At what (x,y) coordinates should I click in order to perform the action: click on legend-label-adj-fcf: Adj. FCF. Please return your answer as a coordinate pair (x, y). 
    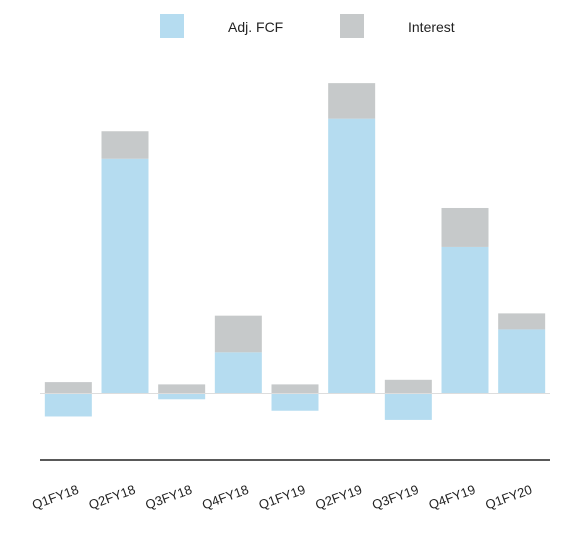
    Looking at the image, I should click on (255, 27).